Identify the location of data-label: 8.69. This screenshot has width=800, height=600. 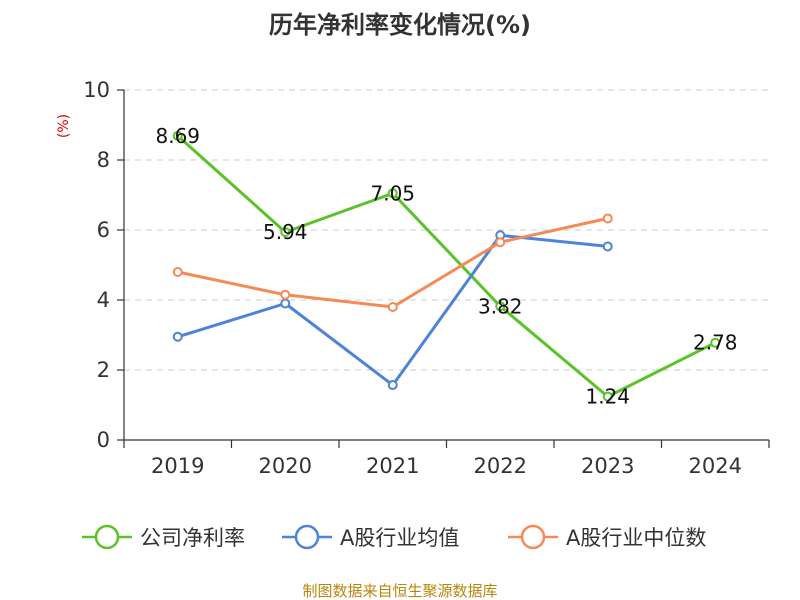
(177, 136).